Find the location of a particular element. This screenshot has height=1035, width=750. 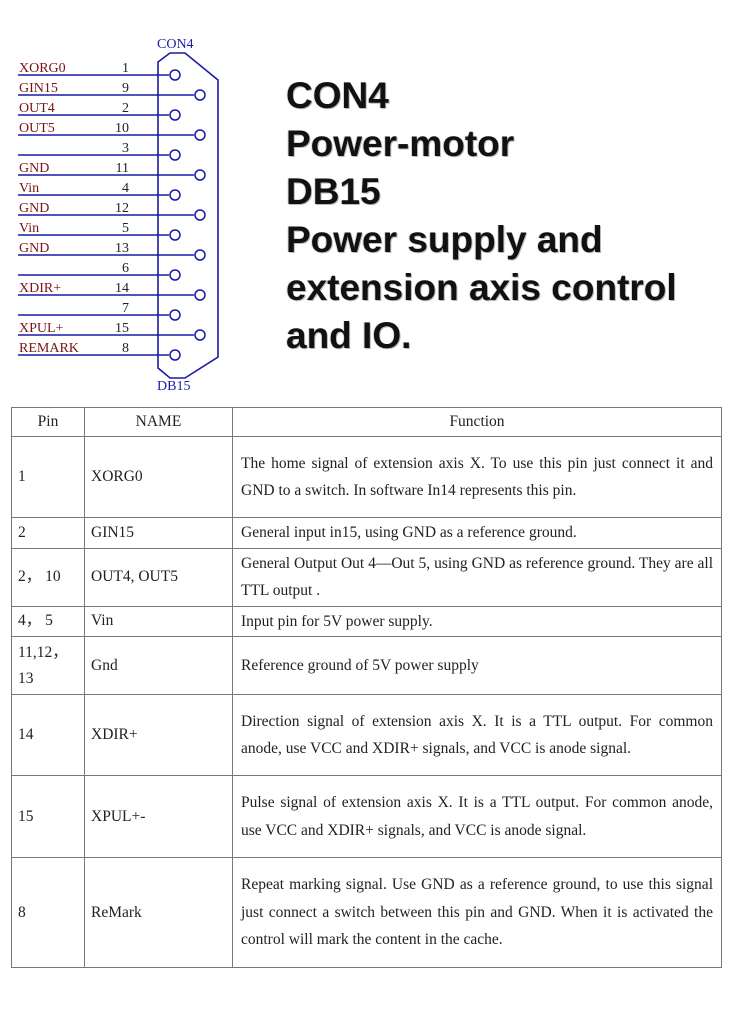

cell-name: Vin is located at coordinates (158, 621).